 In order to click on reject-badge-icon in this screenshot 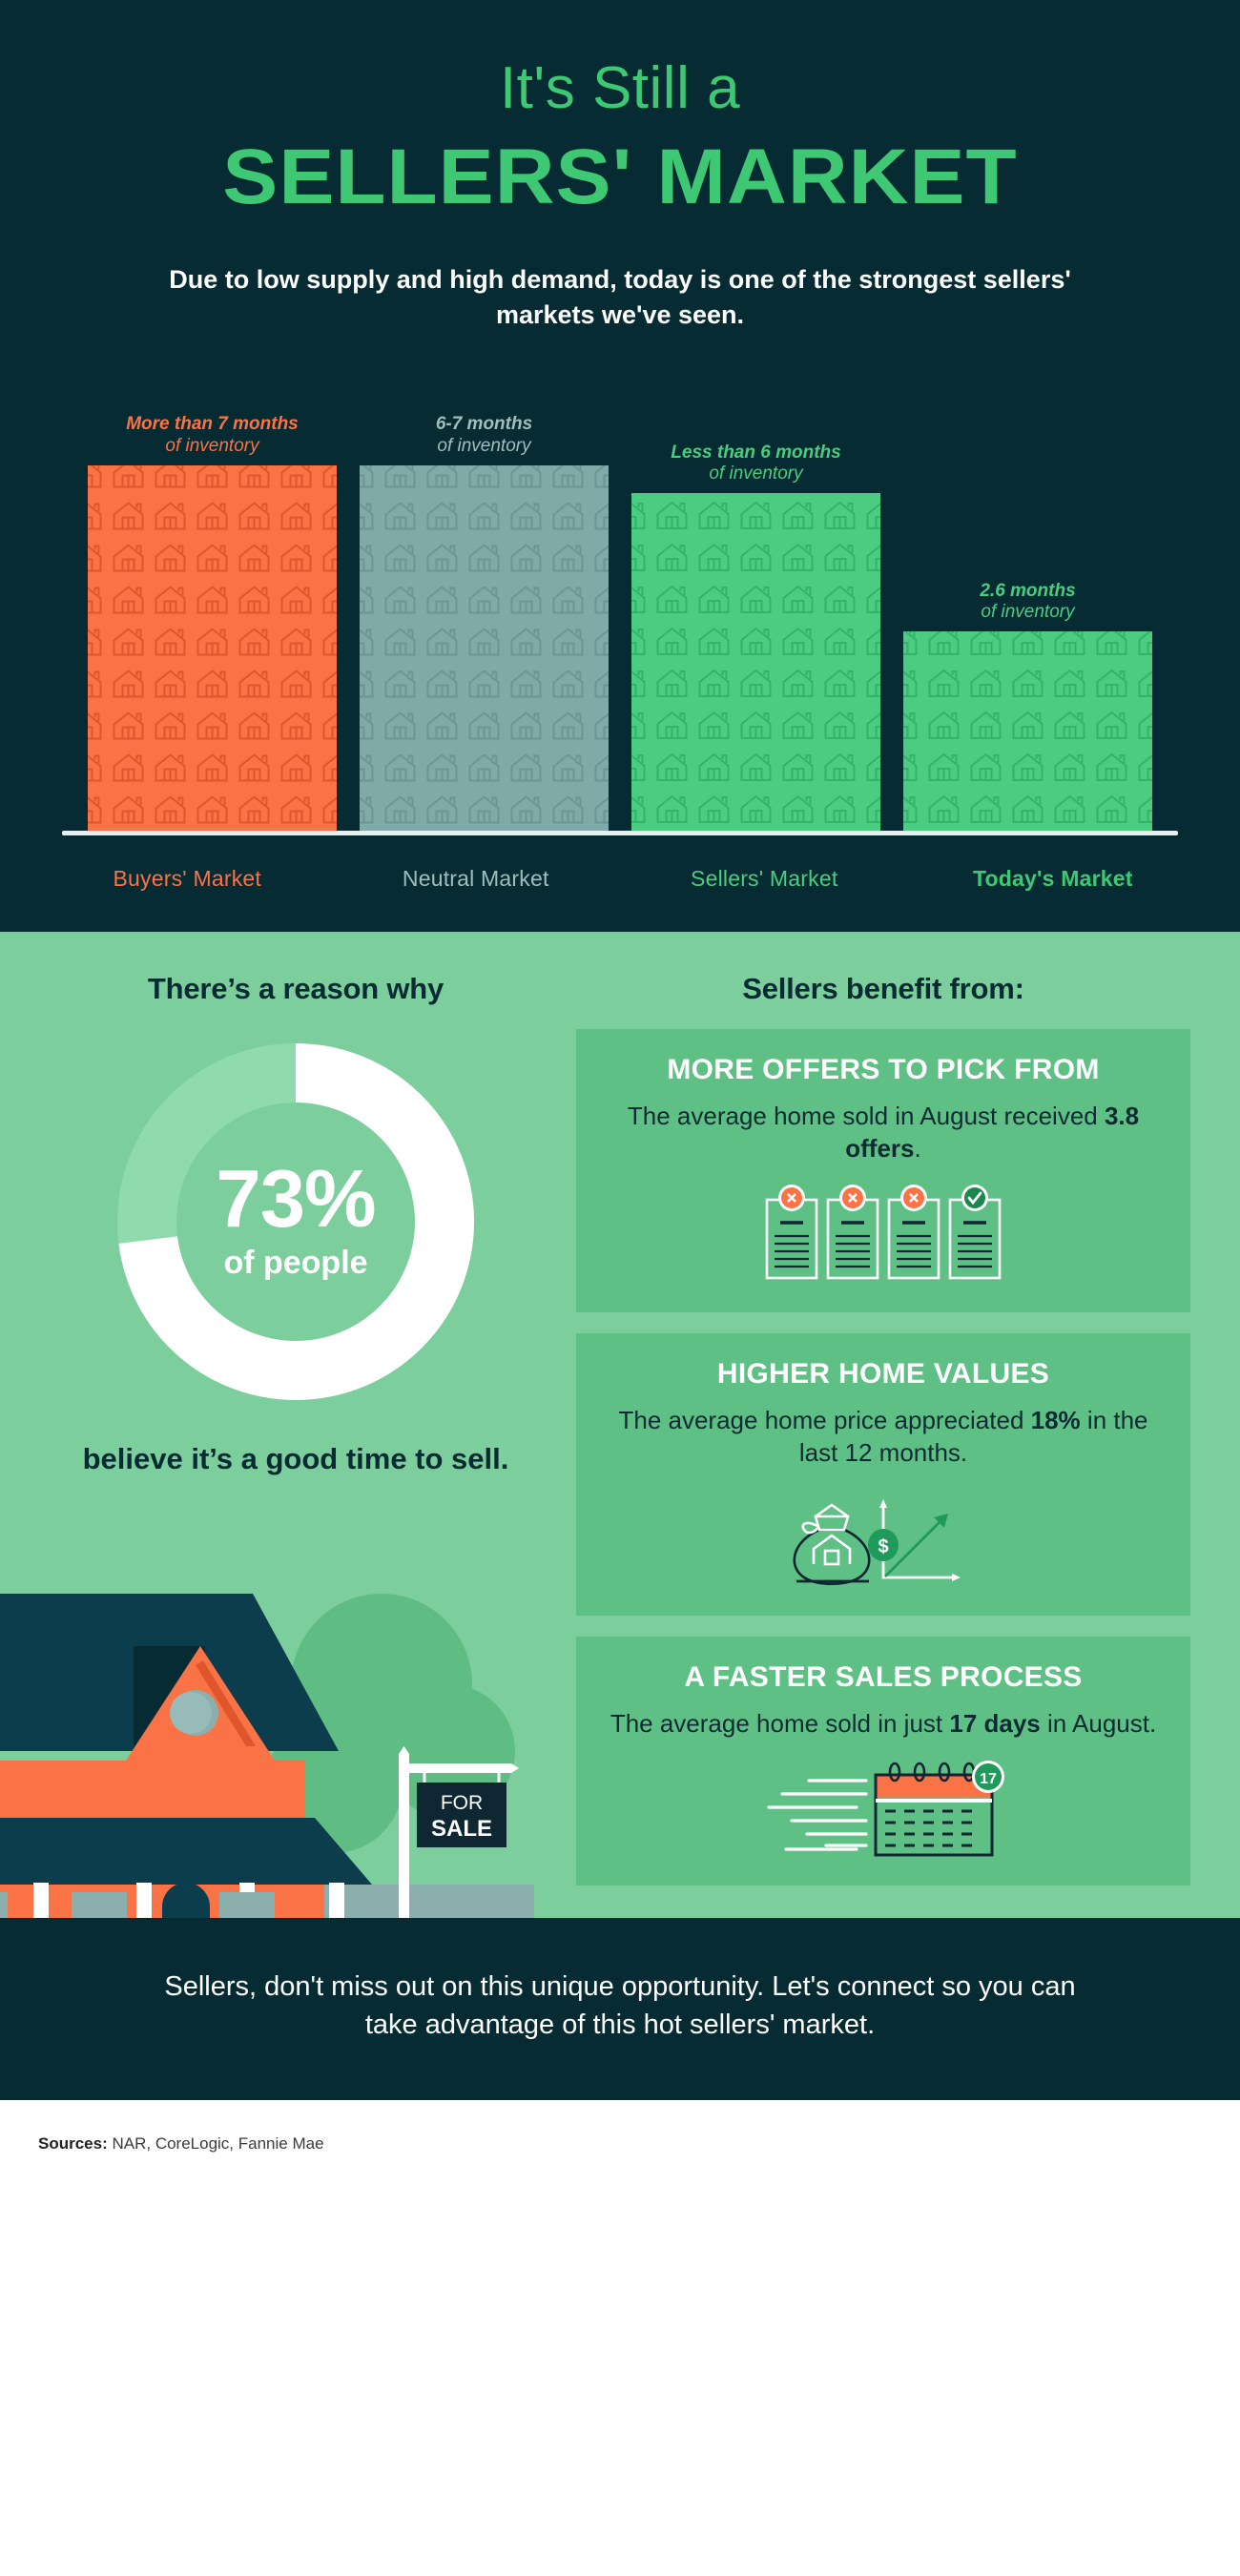, I will do `click(852, 1197)`.